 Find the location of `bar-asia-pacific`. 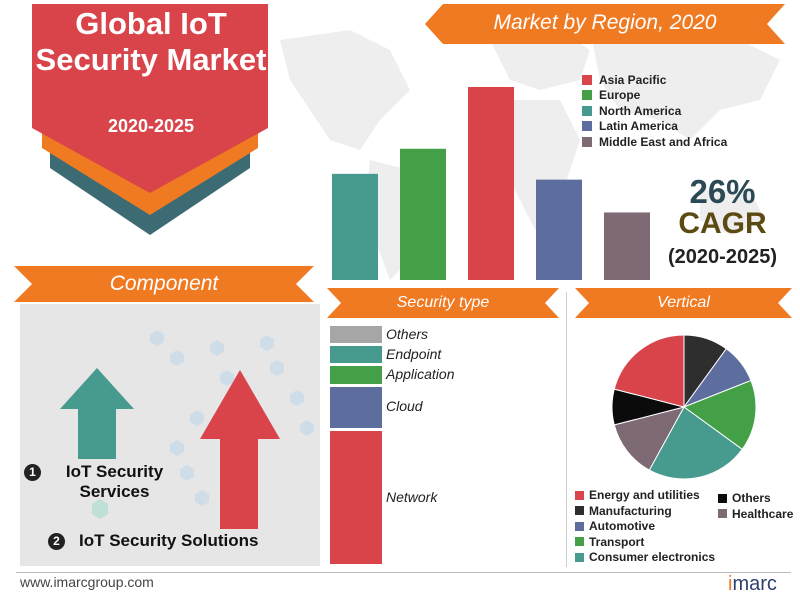

bar-asia-pacific is located at coordinates (491, 183).